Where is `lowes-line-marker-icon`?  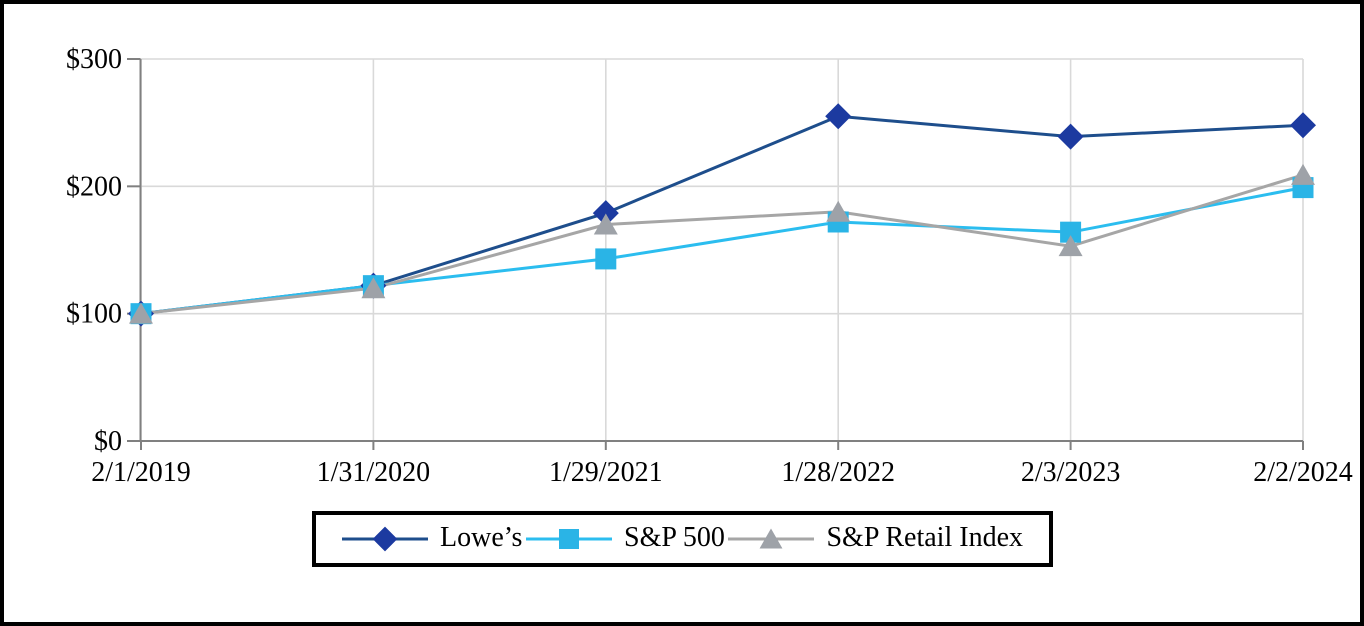 lowes-line-marker-icon is located at coordinates (385, 539).